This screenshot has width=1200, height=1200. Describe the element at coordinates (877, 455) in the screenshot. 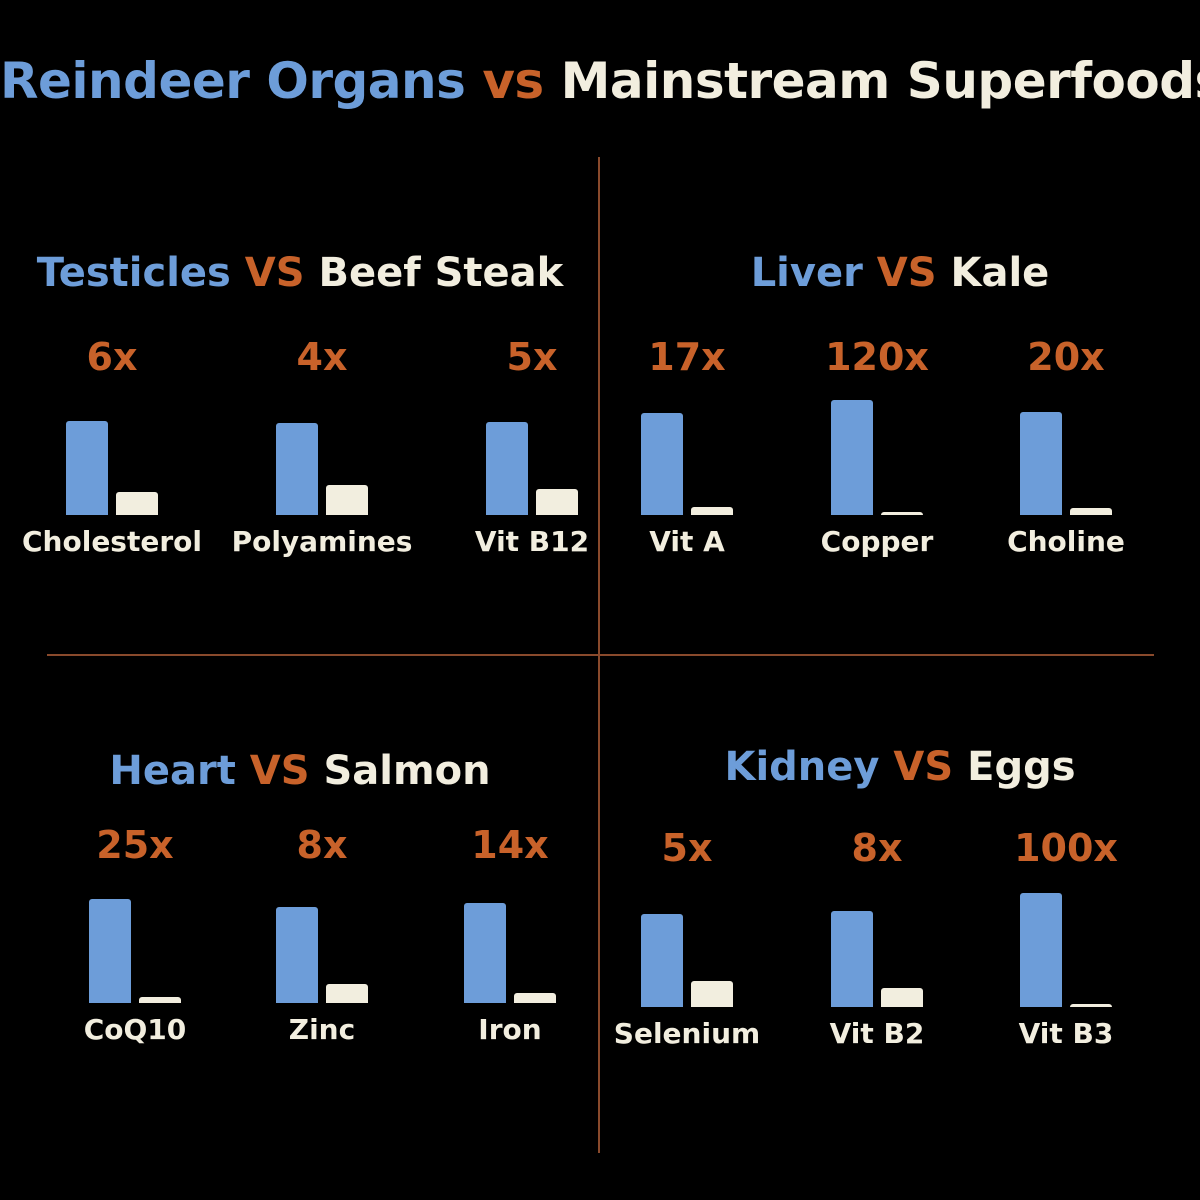

I see `metric-group: 120x Copper` at that location.